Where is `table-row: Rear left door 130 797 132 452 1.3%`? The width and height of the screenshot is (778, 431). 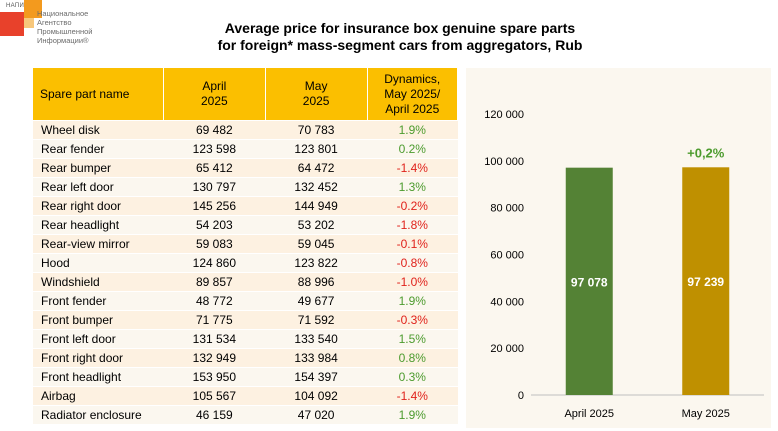 table-row: Rear left door 130 797 132 452 1.3% is located at coordinates (245, 187).